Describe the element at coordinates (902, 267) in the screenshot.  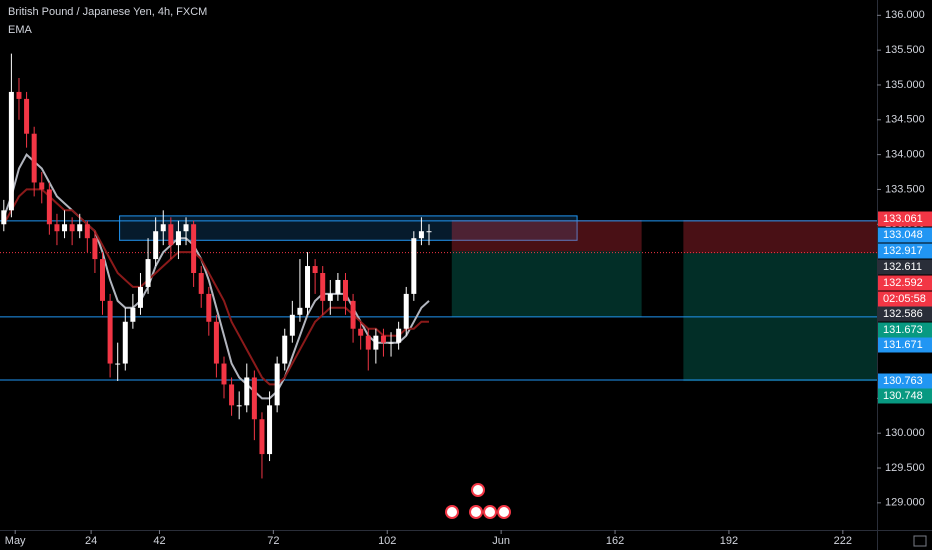
I see `price-label: 132.611` at that location.